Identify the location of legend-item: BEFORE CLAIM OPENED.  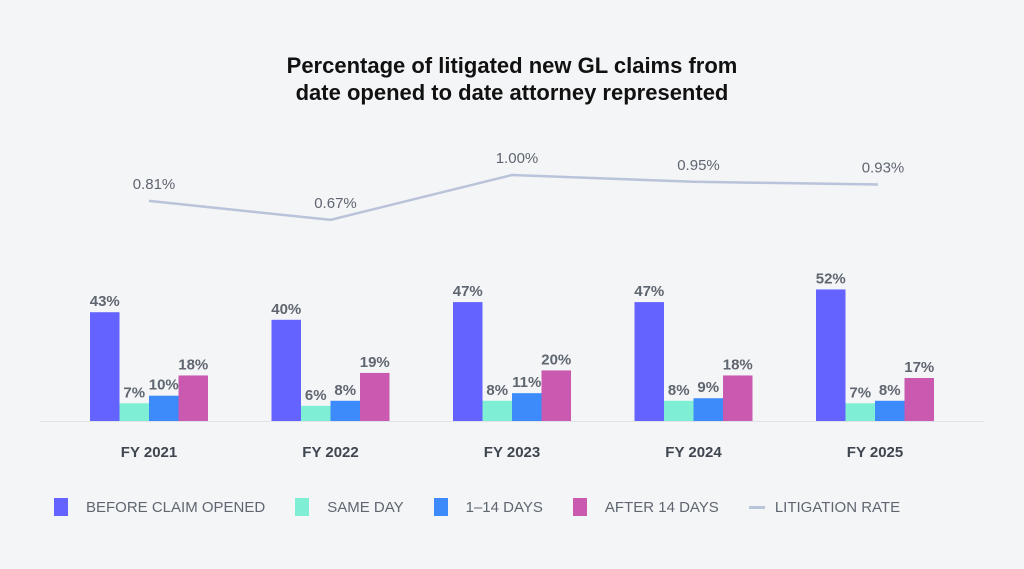
(159, 507).